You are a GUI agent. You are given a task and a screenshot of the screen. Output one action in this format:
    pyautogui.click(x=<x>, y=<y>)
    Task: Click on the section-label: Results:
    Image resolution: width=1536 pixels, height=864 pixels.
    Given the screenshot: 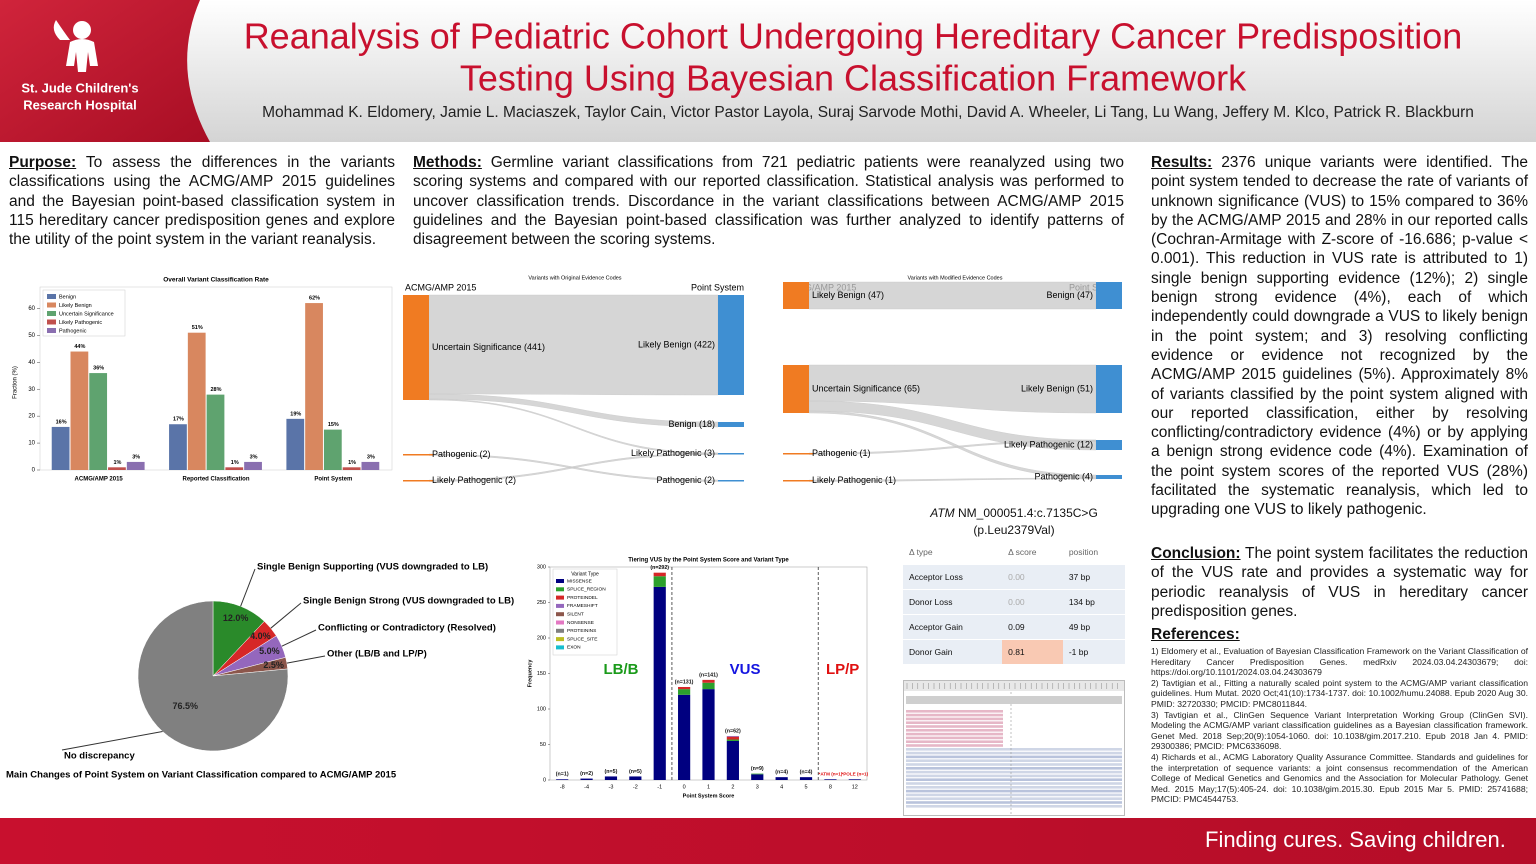 What is the action you would take?
    pyautogui.click(x=1182, y=162)
    